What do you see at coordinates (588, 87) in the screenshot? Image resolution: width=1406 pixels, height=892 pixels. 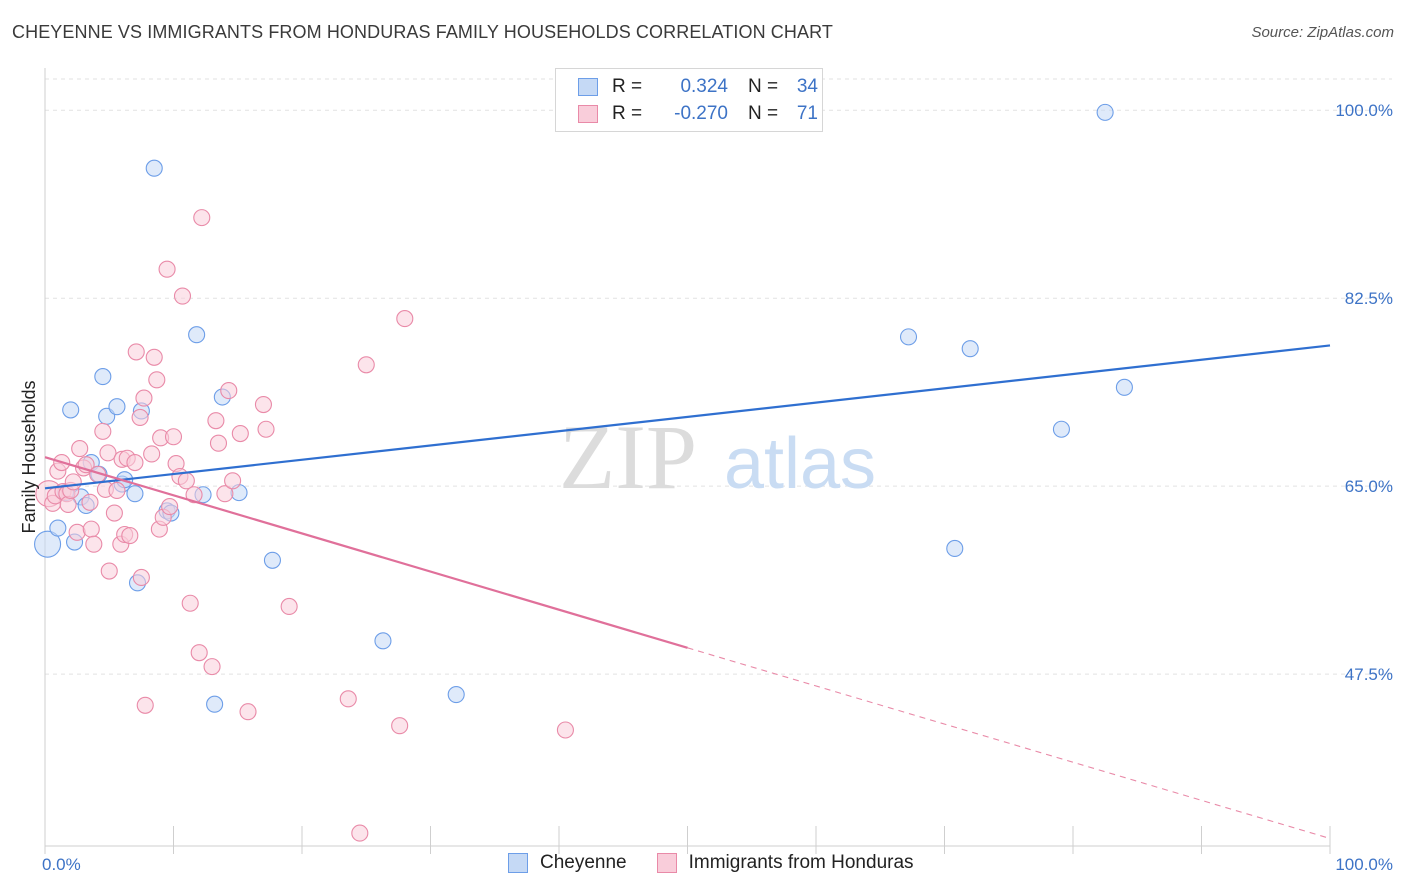 I see `legend-swatch-cheyenne` at bounding box center [588, 87].